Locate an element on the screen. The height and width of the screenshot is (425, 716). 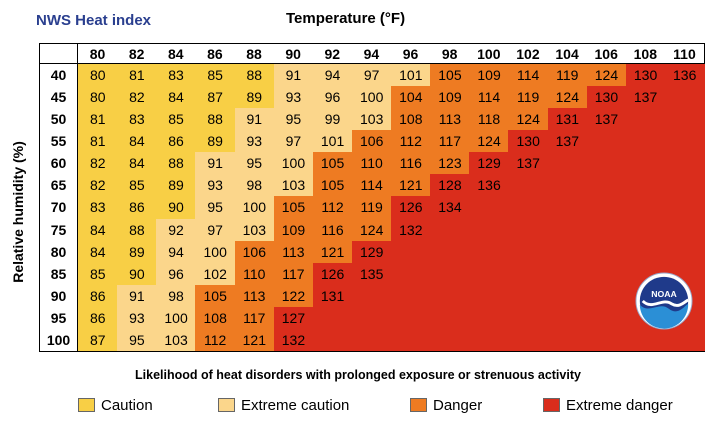
humidity-tick-label: 50 is located at coordinates (59, 119).